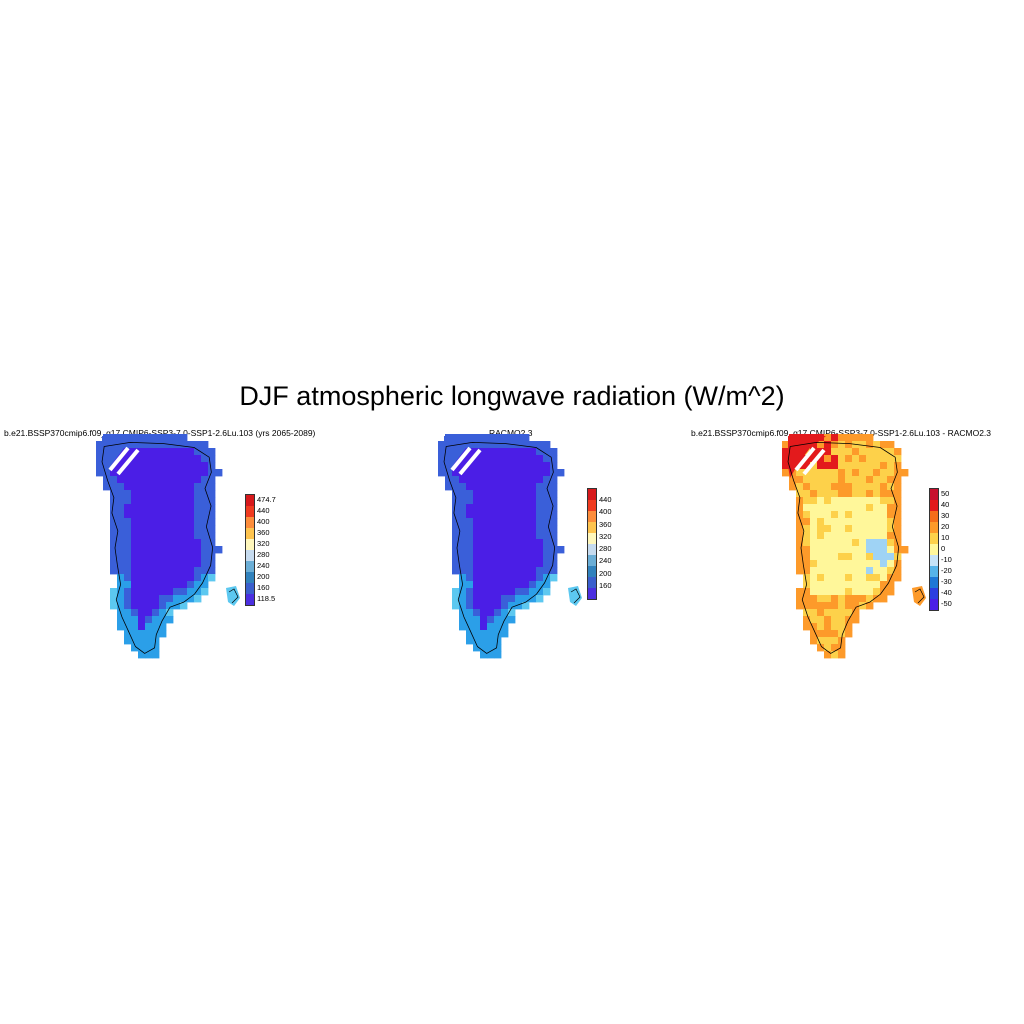 The image size is (1024, 1024). Describe the element at coordinates (263, 565) in the screenshot. I see `colorbar-label: 240` at that location.